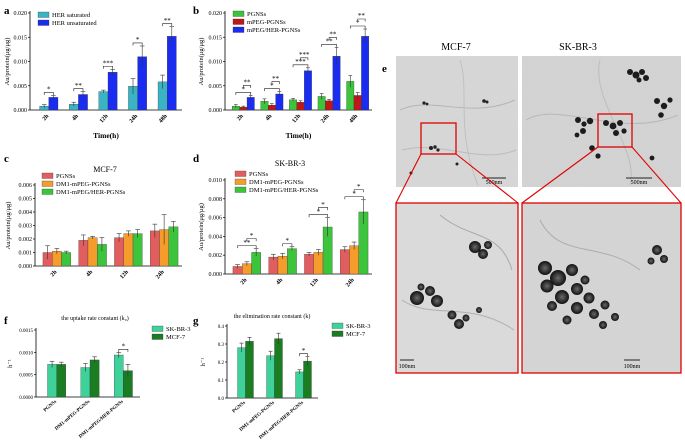 Image resolution: width=685 pixels, height=444 pixels. What do you see at coordinates (601, 288) in the screenshot?
I see `micrograph-skbr3-high-mag: 100nm` at bounding box center [601, 288].